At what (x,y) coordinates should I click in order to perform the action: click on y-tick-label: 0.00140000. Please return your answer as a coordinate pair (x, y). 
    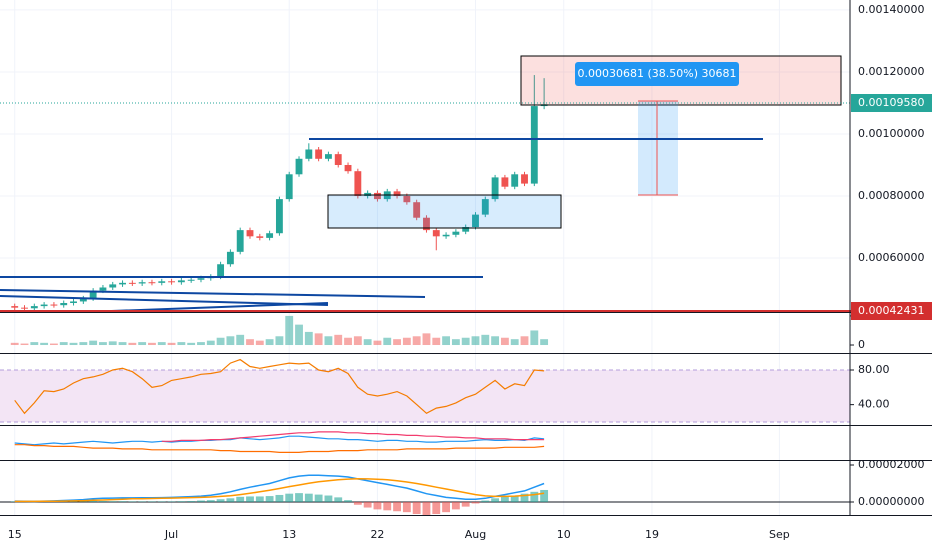
    Looking at the image, I should click on (891, 9).